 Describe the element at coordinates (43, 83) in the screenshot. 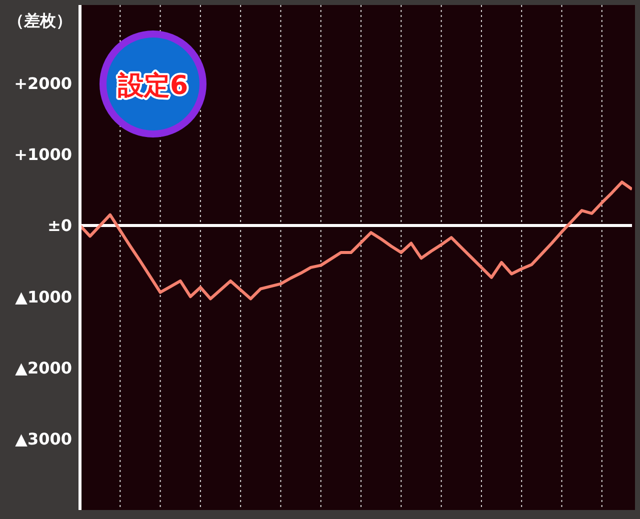

I see `y-tick-label: +2000` at that location.